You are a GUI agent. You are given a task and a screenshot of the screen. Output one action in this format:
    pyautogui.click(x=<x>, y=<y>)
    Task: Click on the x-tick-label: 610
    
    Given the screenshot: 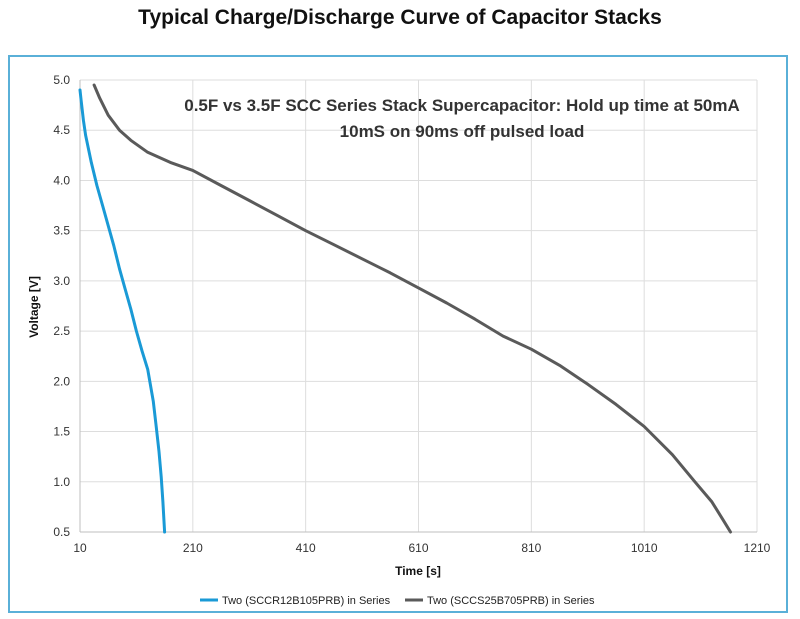 What is the action you would take?
    pyautogui.click(x=418, y=548)
    